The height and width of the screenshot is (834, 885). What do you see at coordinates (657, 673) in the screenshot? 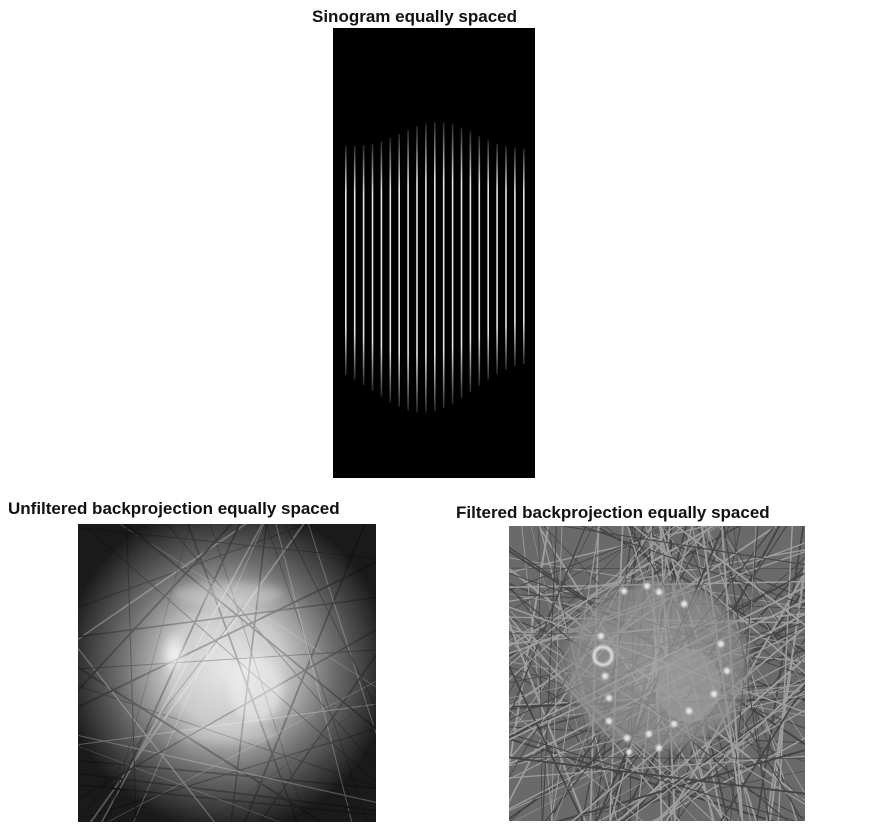
I see `filtered-image` at bounding box center [657, 673].